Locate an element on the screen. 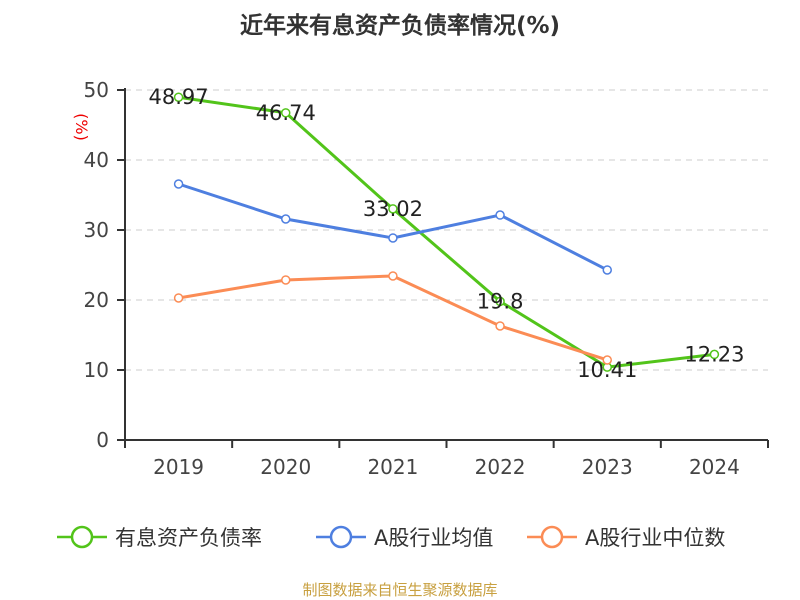  y-tick-label: 30 is located at coordinates (96, 230).